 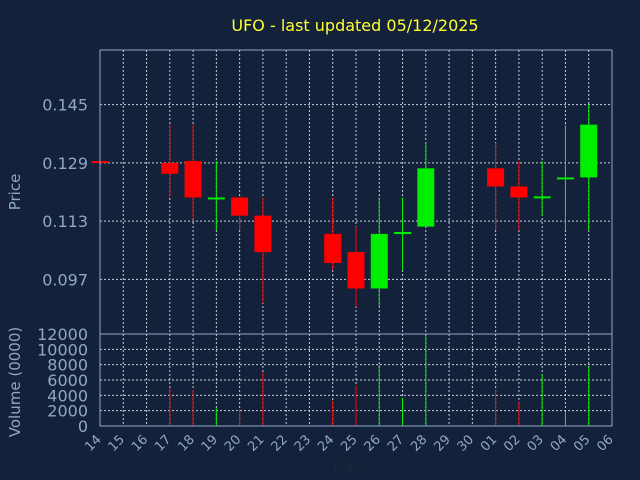 I want to click on volume-tick-label: 0, so click(x=83, y=426).